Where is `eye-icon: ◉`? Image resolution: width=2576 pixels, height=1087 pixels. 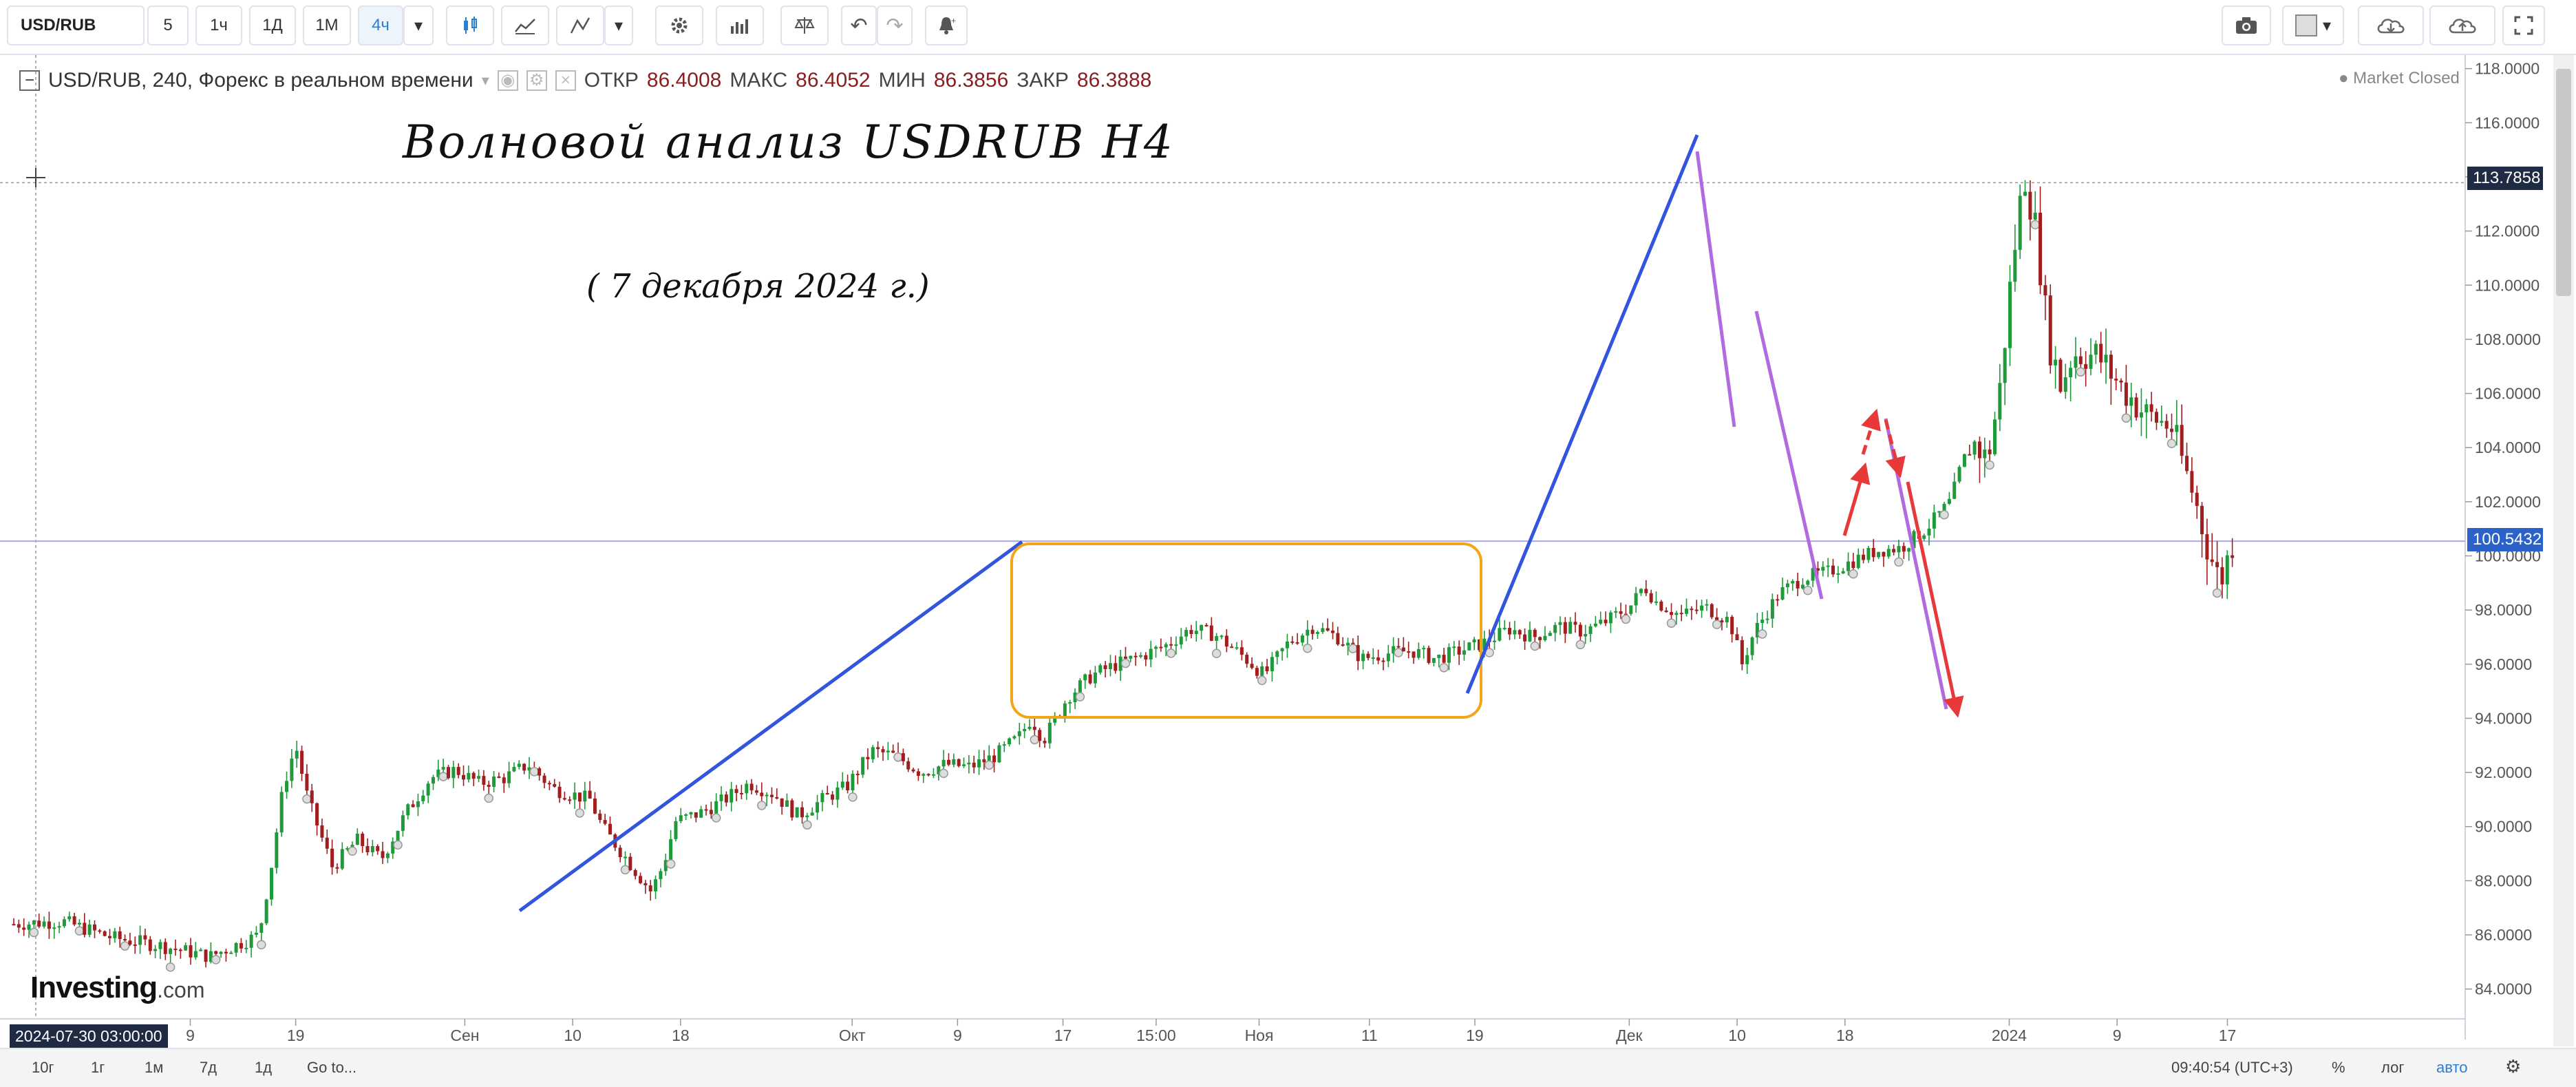
eye-icon: ◉ is located at coordinates (507, 80).